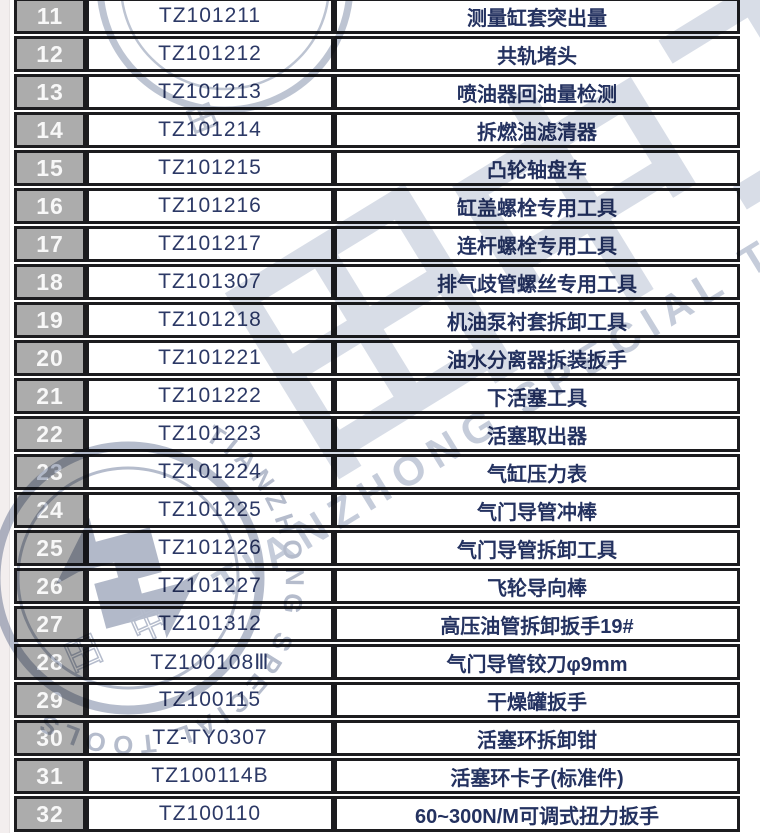 The height and width of the screenshot is (833, 760). I want to click on table-row: 12 TZ101212 共轨堵头, so click(377, 54).